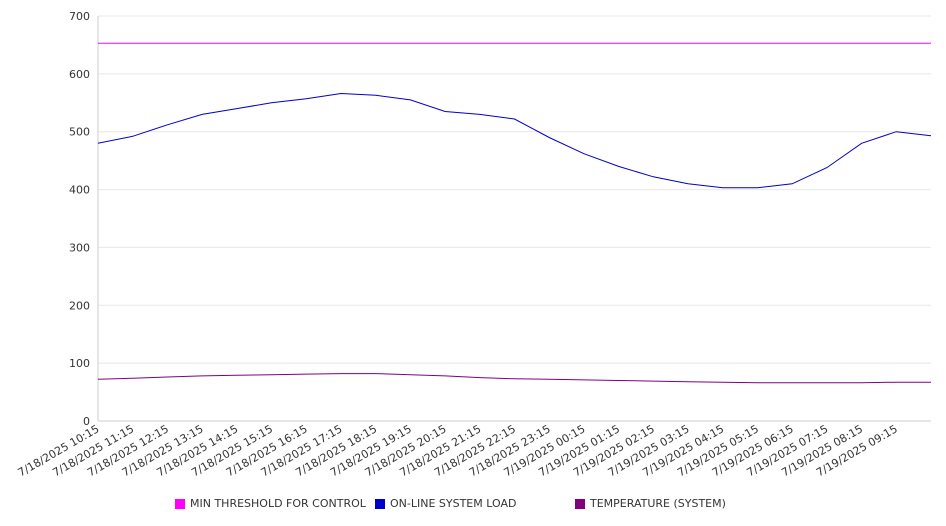 This screenshot has height=526, width=946. What do you see at coordinates (86, 421) in the screenshot?
I see `y-tick-label: 0` at bounding box center [86, 421].